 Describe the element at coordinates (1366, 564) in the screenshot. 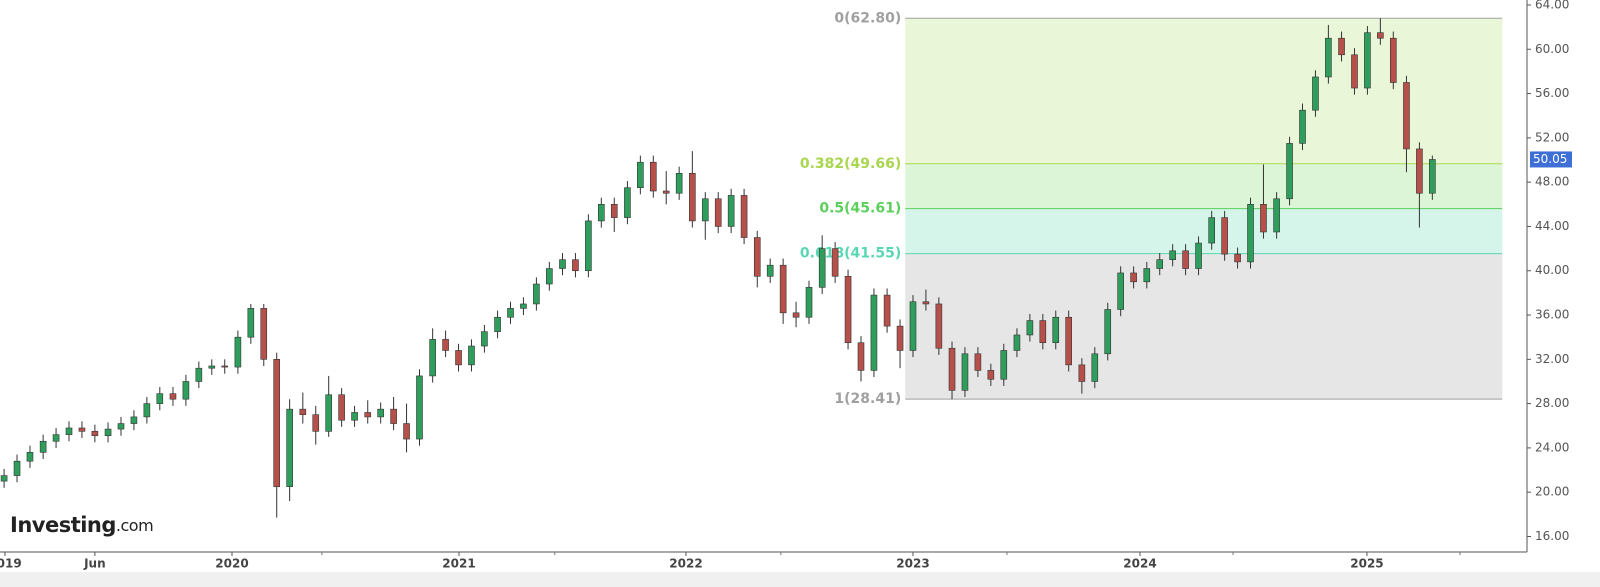

I see `x-tick-label: 2025` at that location.